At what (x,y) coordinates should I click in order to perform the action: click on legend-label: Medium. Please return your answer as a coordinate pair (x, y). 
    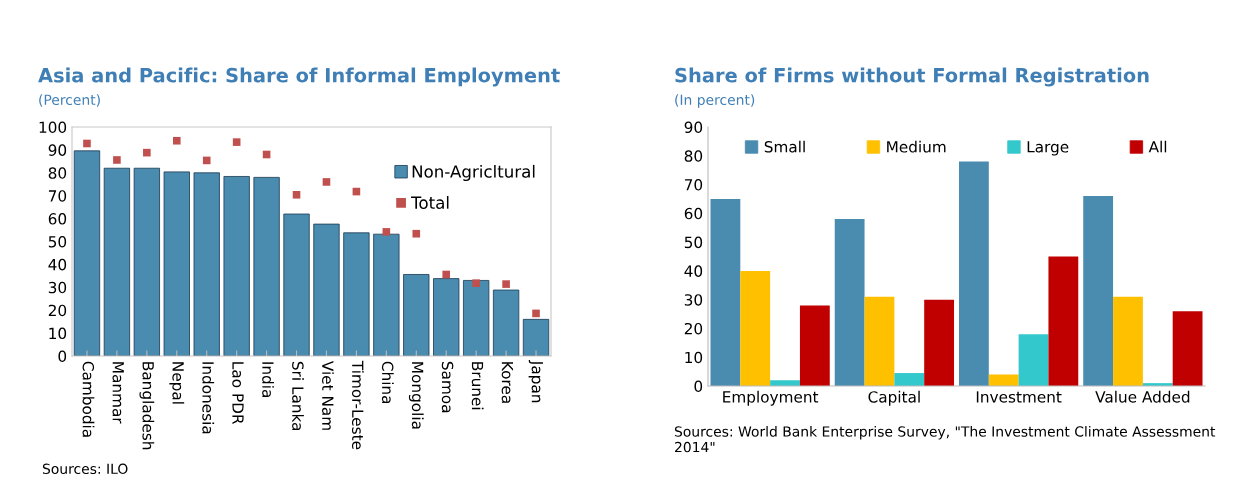
    Looking at the image, I should click on (916, 146).